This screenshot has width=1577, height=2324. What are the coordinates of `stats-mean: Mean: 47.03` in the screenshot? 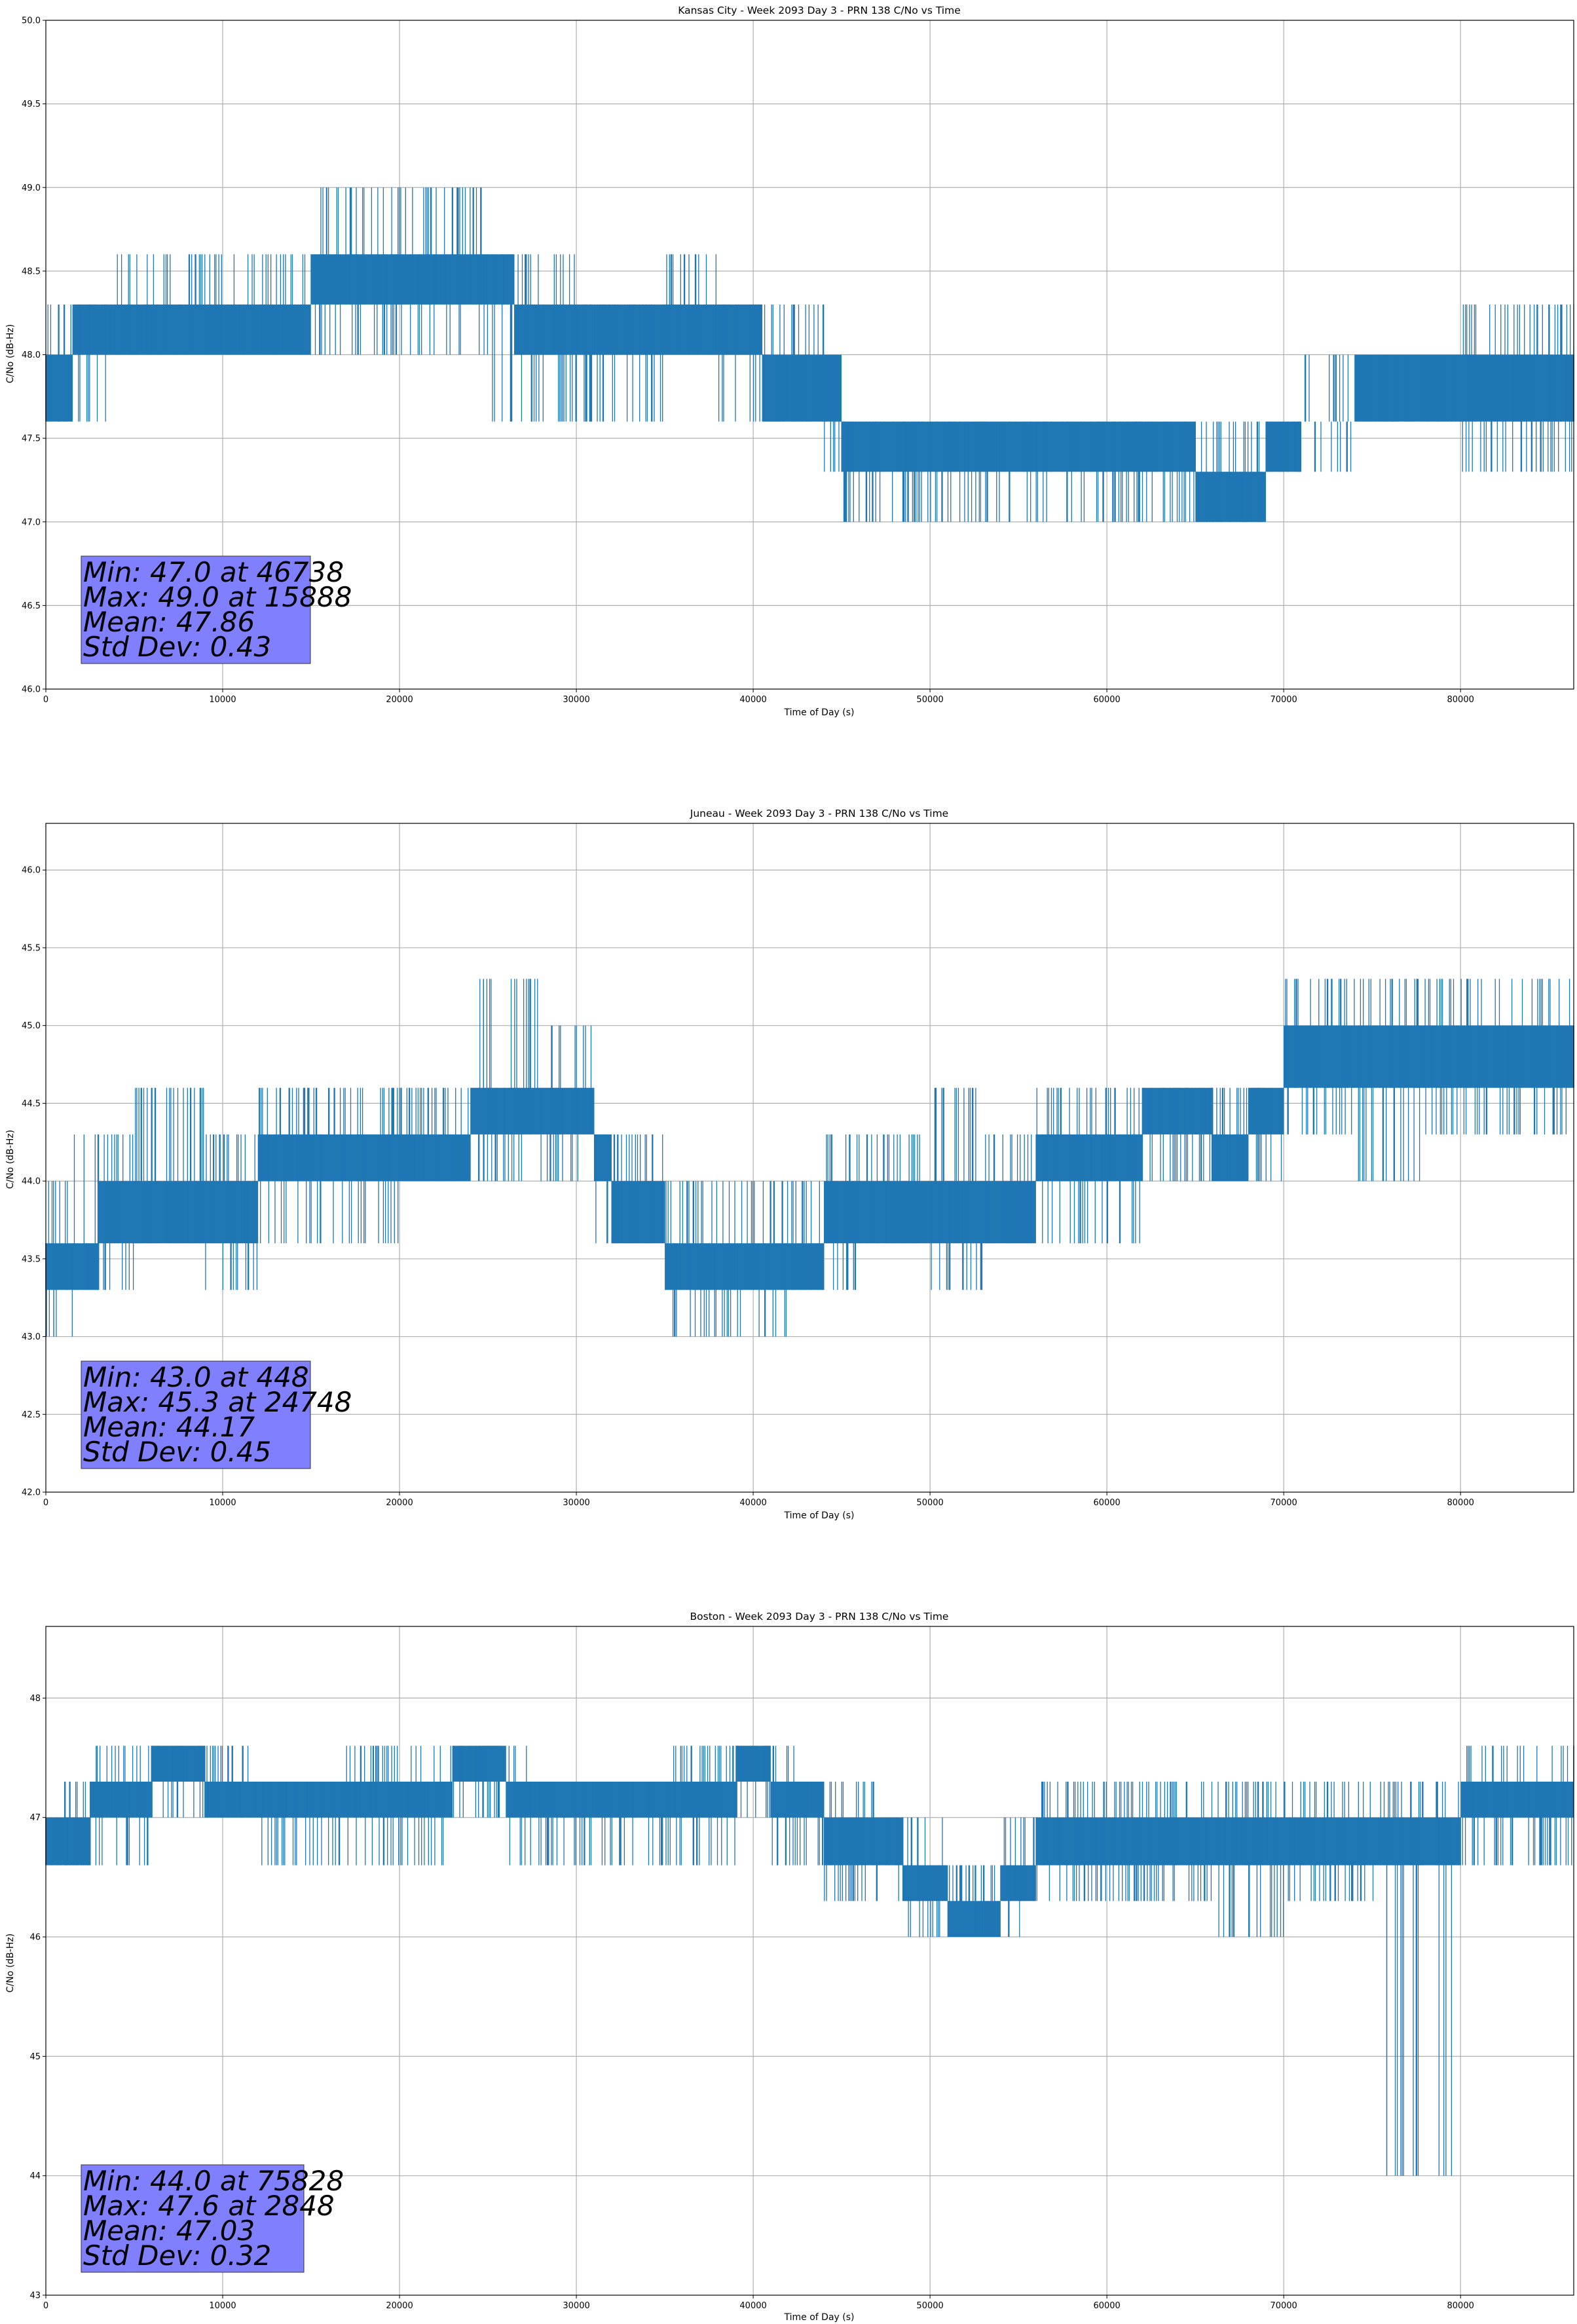 It's located at (169, 2231).